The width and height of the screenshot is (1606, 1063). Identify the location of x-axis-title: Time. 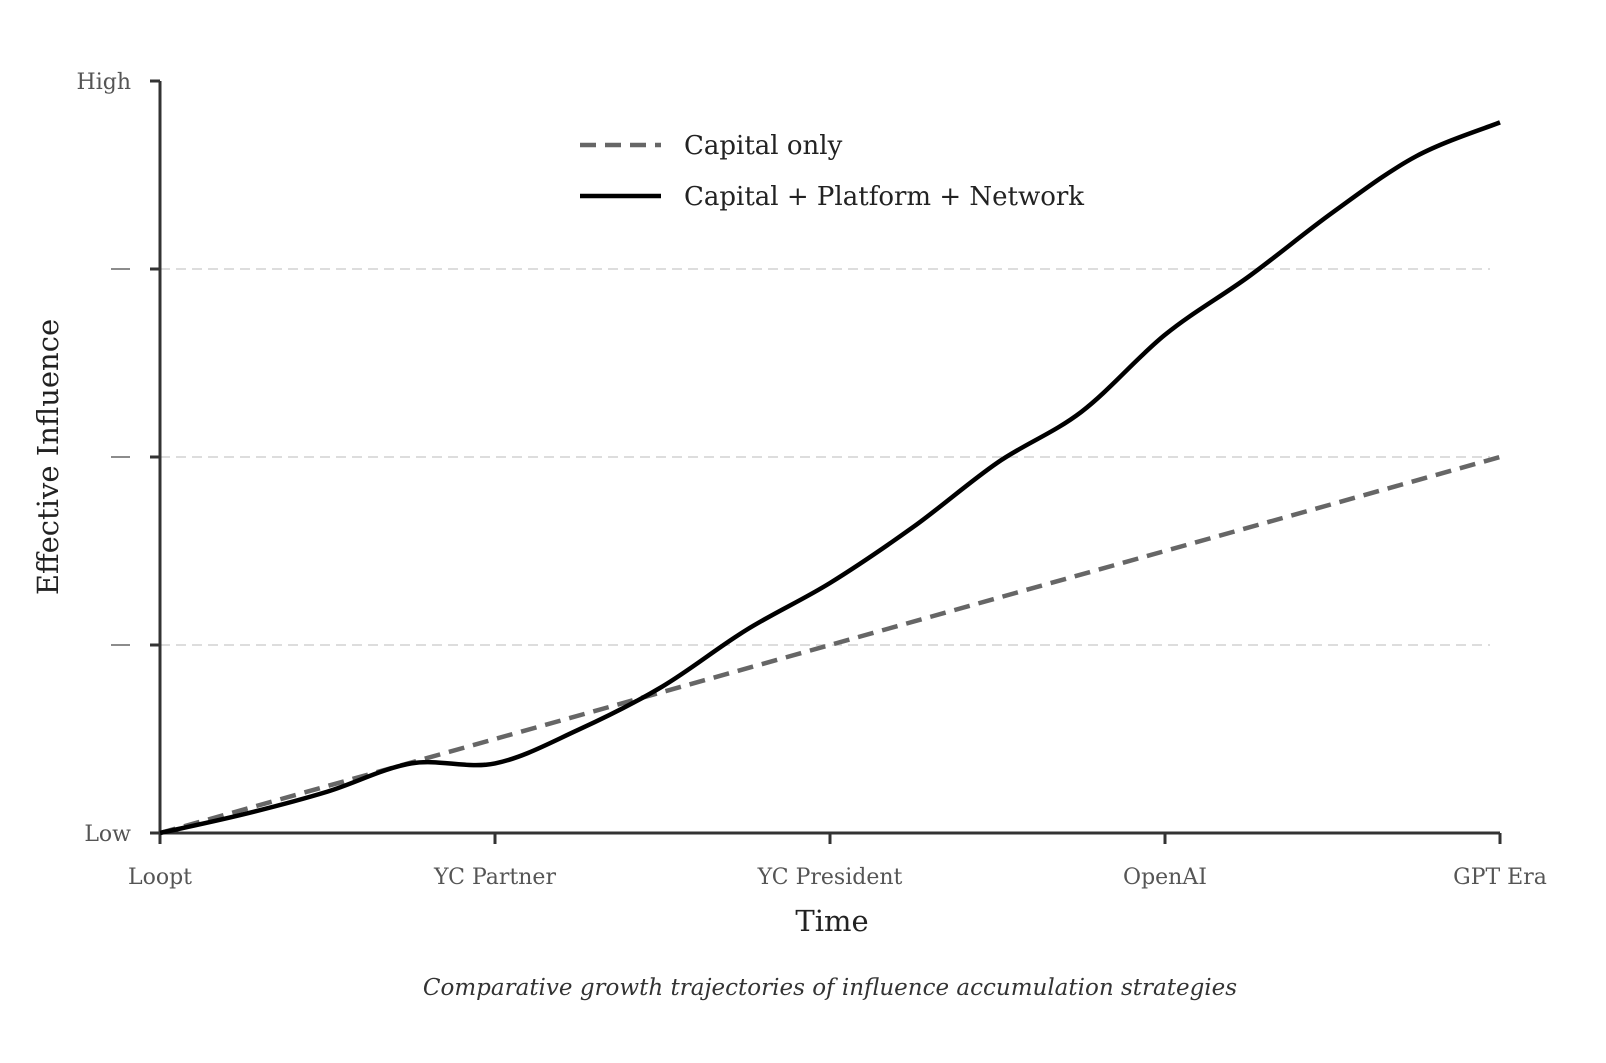
(831, 921).